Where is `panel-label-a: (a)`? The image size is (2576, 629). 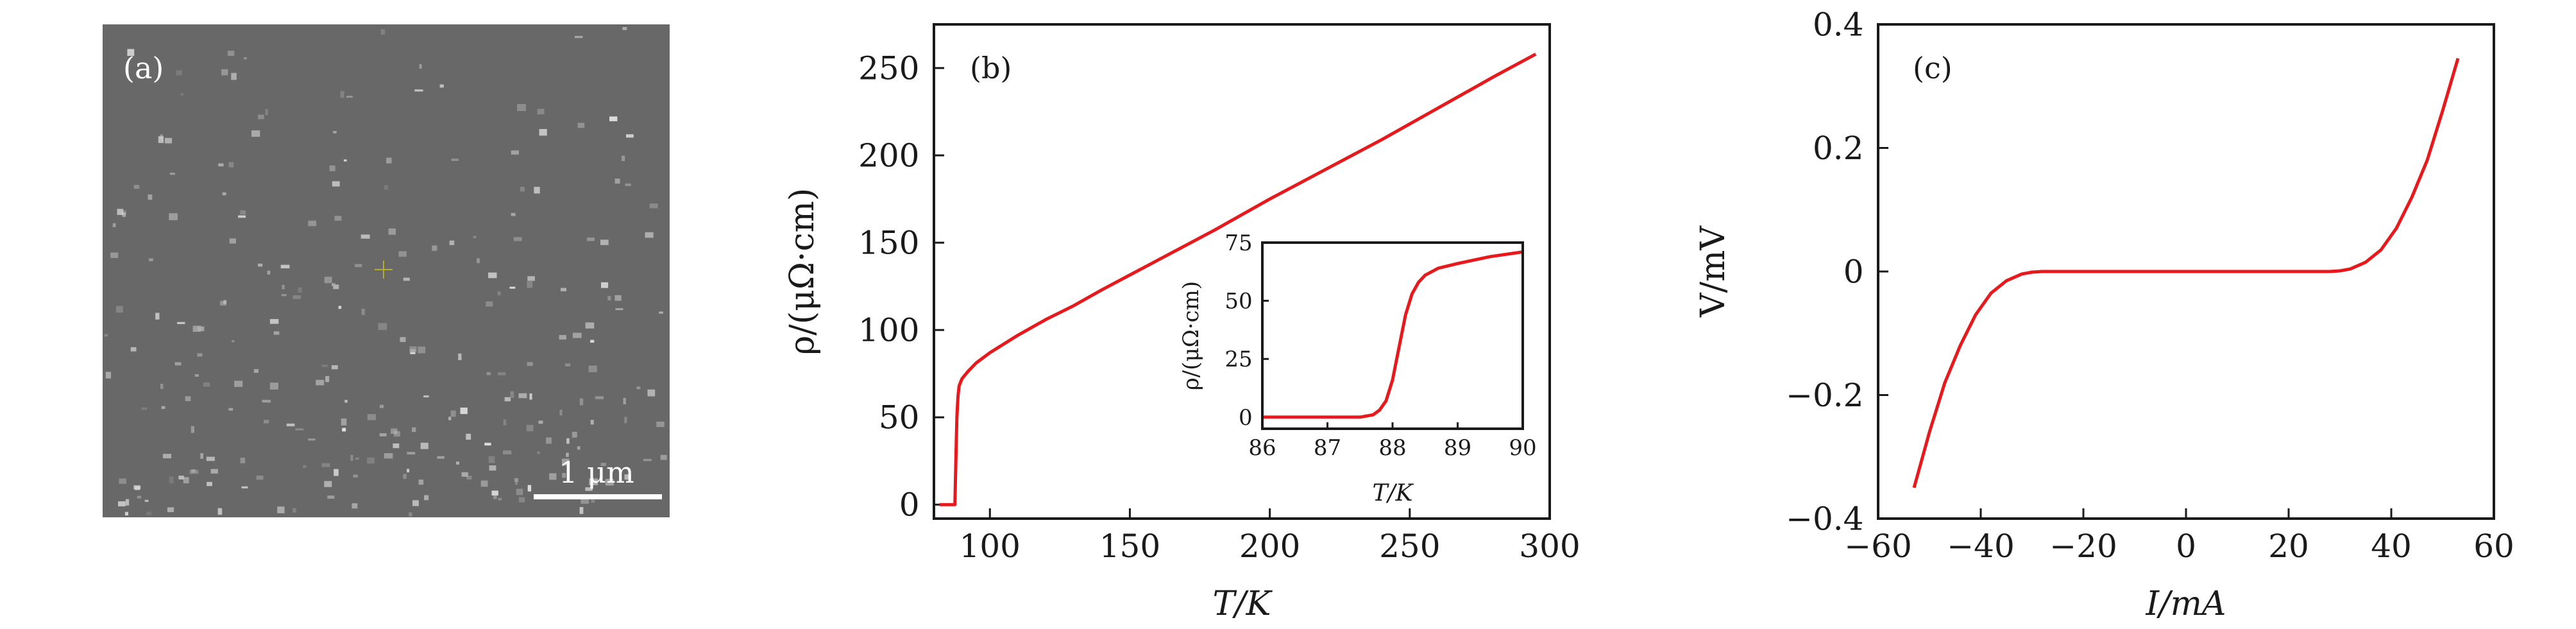 panel-label-a: (a) is located at coordinates (143, 68).